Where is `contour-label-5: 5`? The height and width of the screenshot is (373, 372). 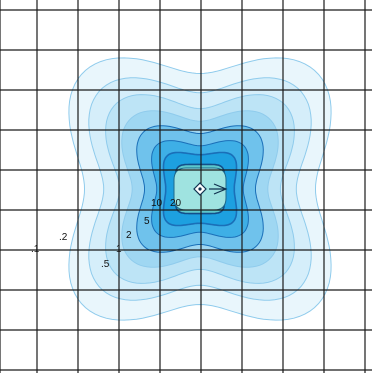
contour-label-5: 5 is located at coordinates (147, 221).